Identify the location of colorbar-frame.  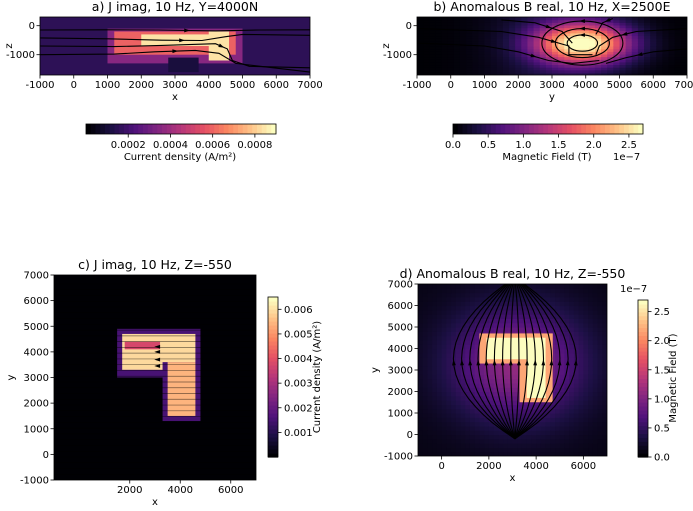
(181, 129).